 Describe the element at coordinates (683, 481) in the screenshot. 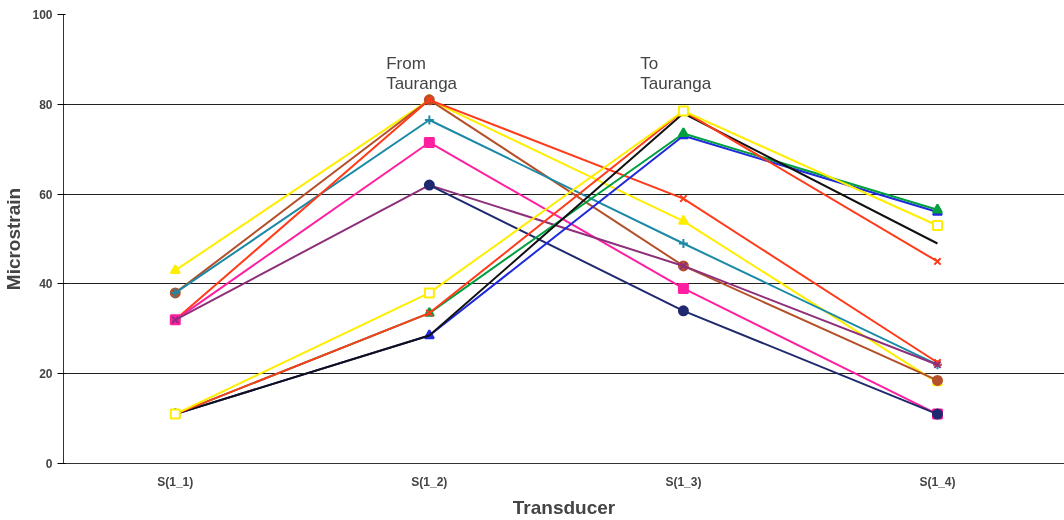

I see `x-tick-label: S(1_3)` at that location.